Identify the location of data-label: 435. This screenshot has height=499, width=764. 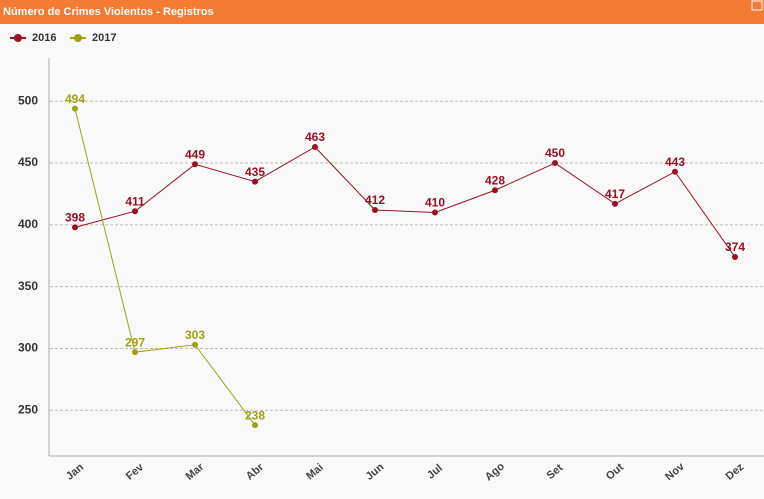
(255, 172).